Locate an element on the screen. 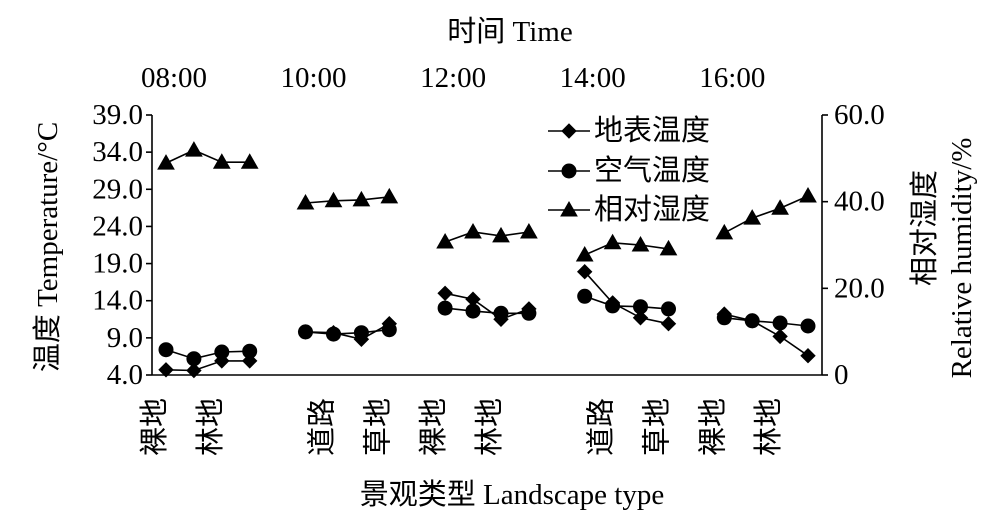 The width and height of the screenshot is (1004, 532). series-relative-humidity is located at coordinates (487, 201).